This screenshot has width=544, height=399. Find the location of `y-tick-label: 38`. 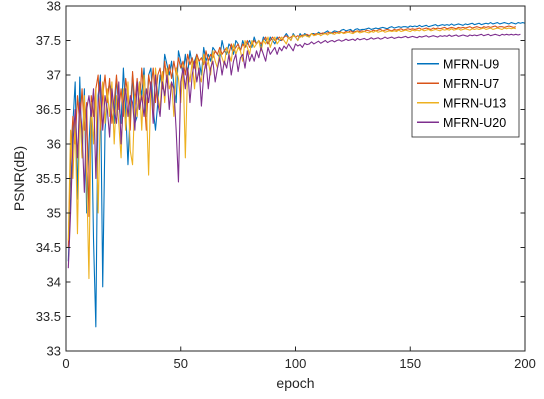

y-tick-label: 38 is located at coordinates (54, 7).